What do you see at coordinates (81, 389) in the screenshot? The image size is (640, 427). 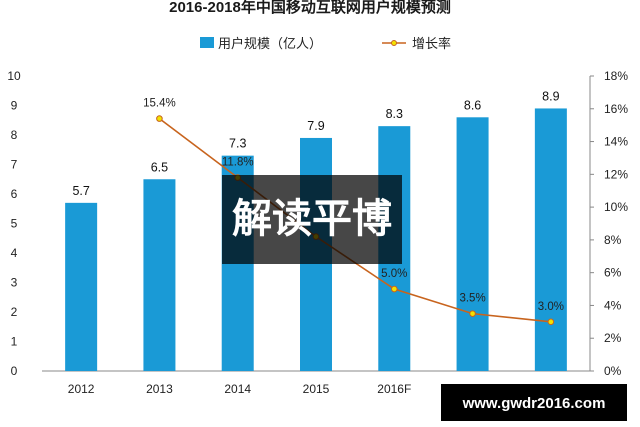 I see `x-axis-tick-label: 2012` at bounding box center [81, 389].